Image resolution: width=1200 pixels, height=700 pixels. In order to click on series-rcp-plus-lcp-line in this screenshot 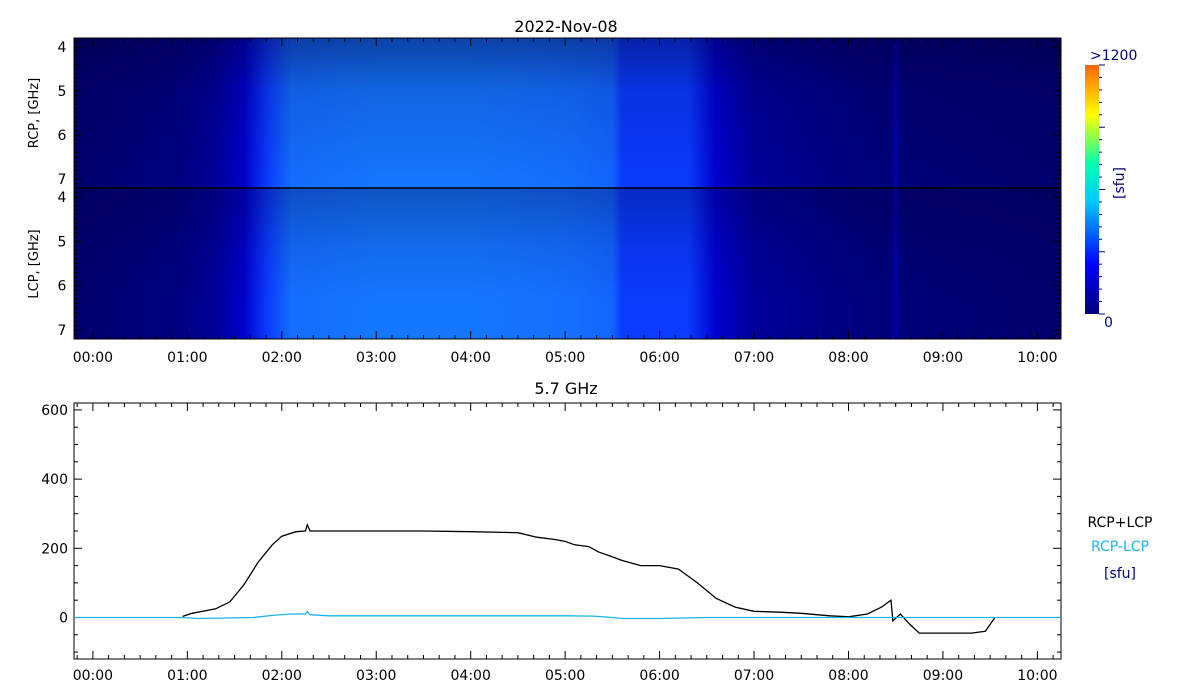, I will do `click(589, 578)`.